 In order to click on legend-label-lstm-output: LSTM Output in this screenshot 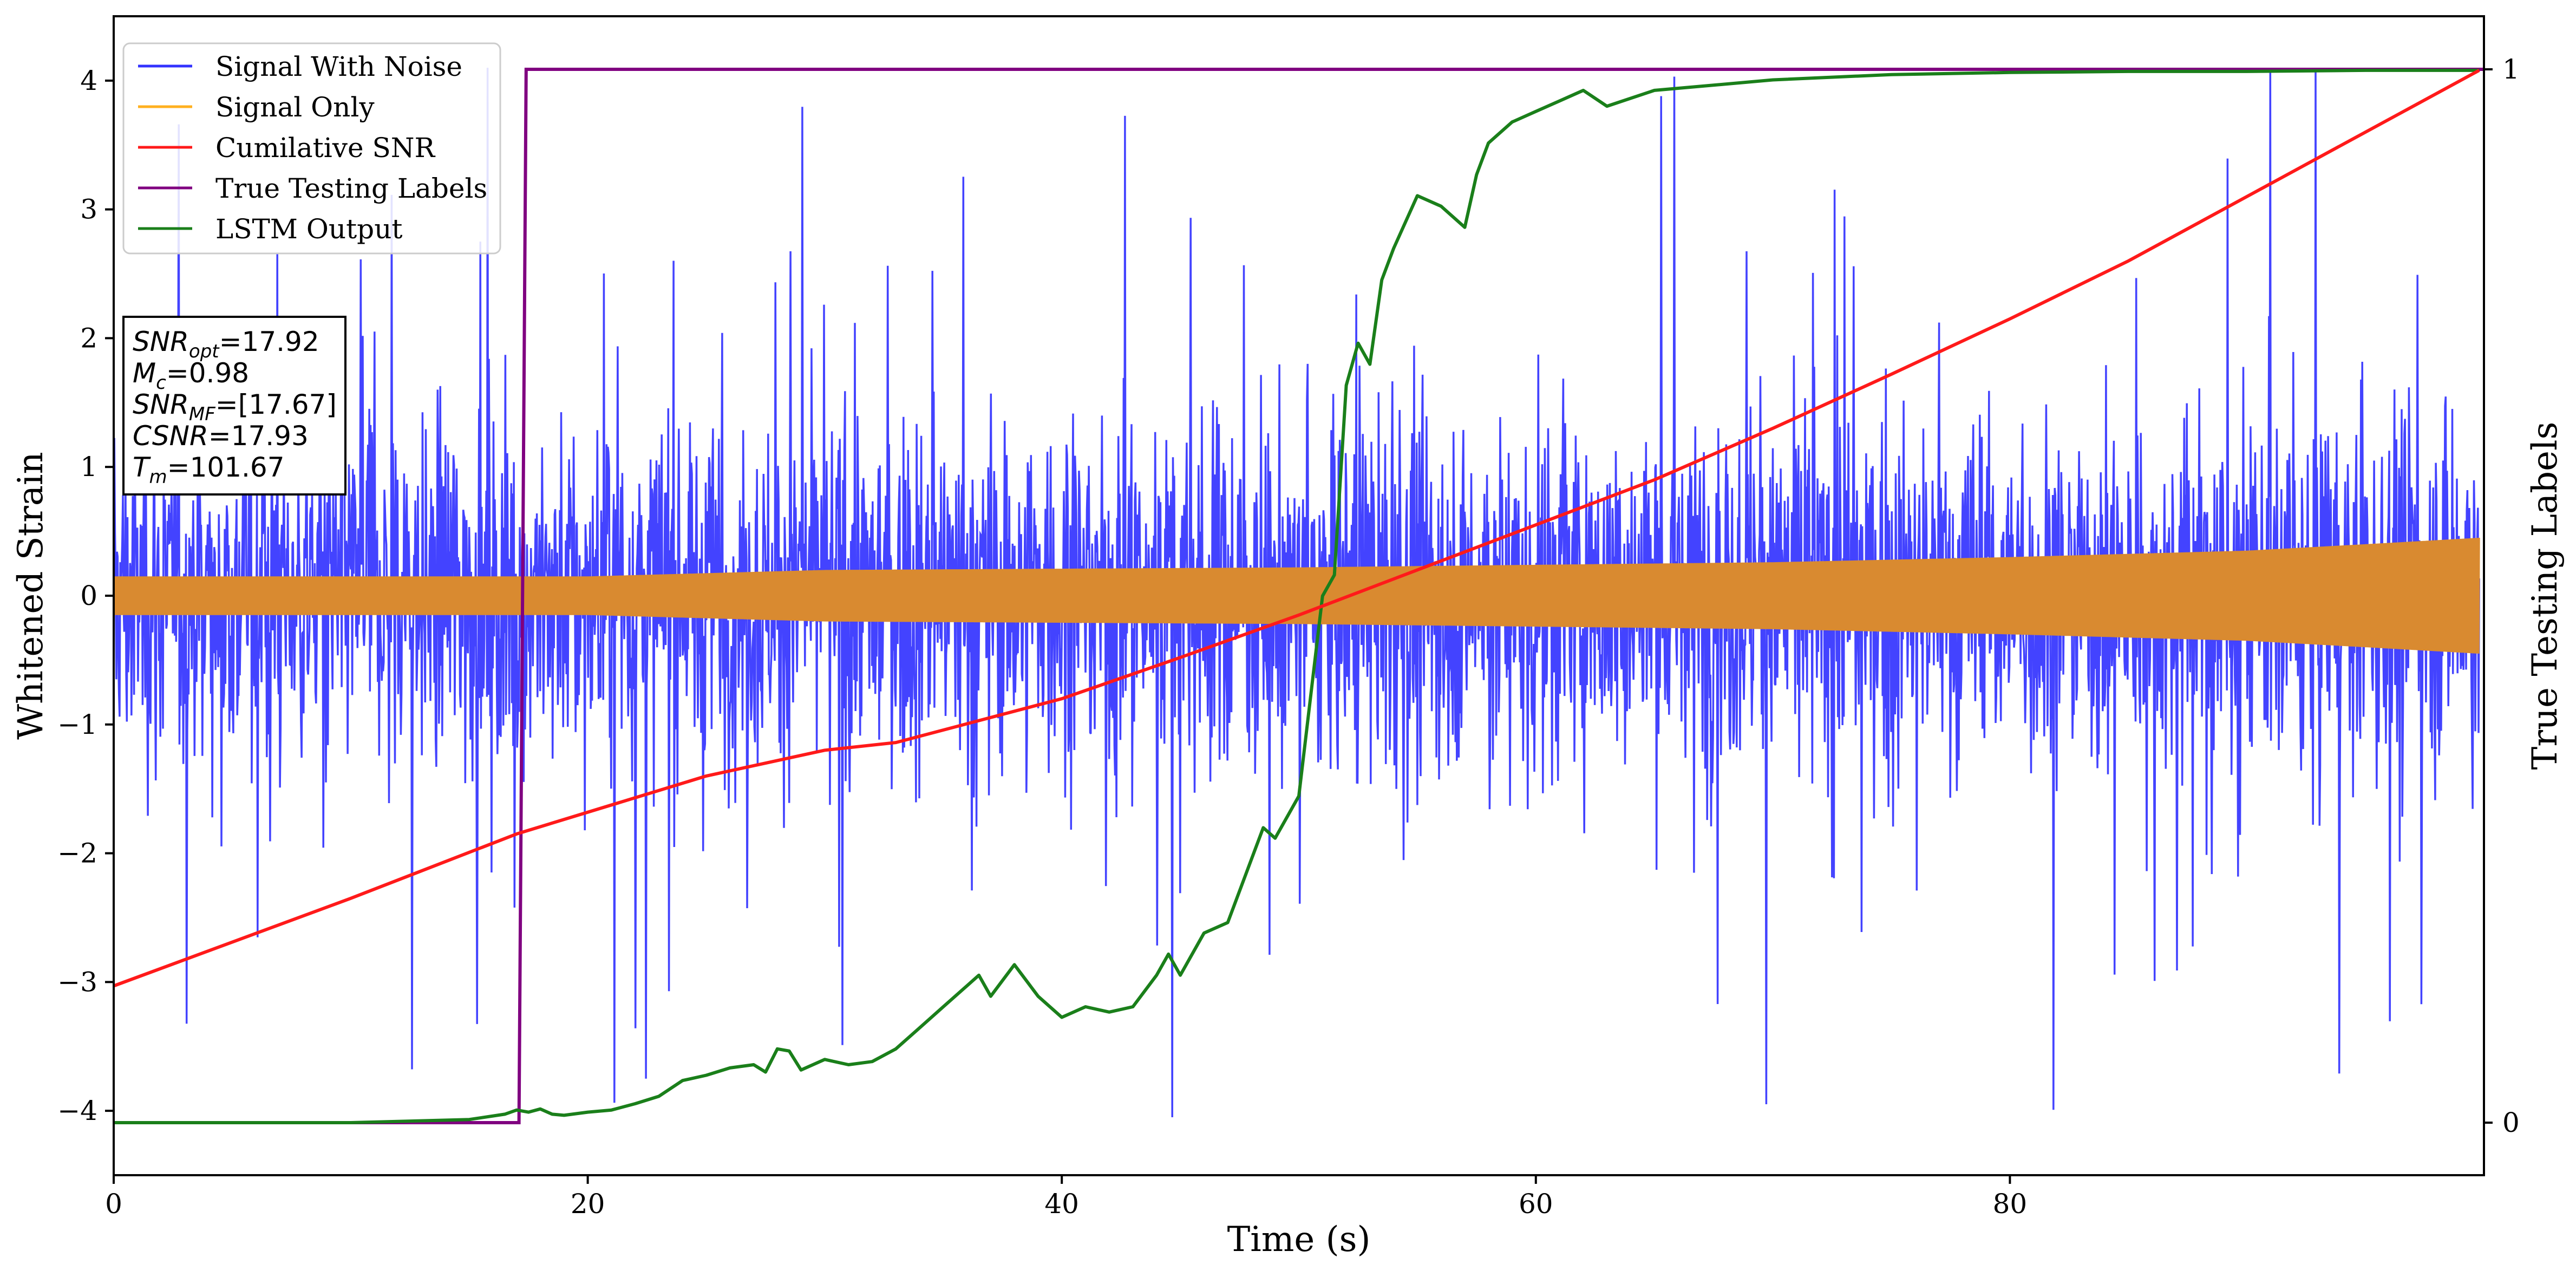, I will do `click(308, 229)`.